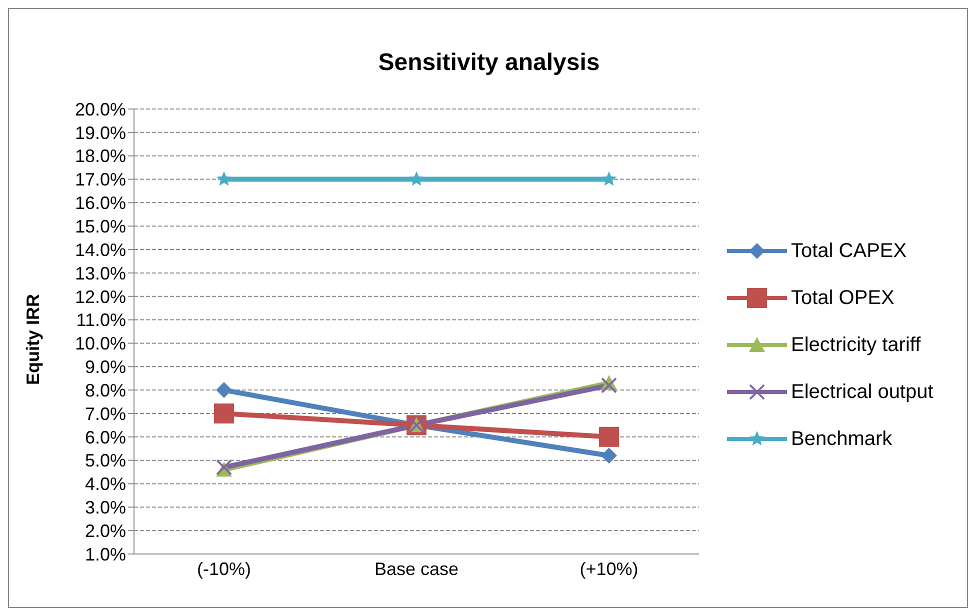 Image resolution: width=978 pixels, height=615 pixels. What do you see at coordinates (849, 251) in the screenshot?
I see `legend-label: Total CAPEX` at bounding box center [849, 251].